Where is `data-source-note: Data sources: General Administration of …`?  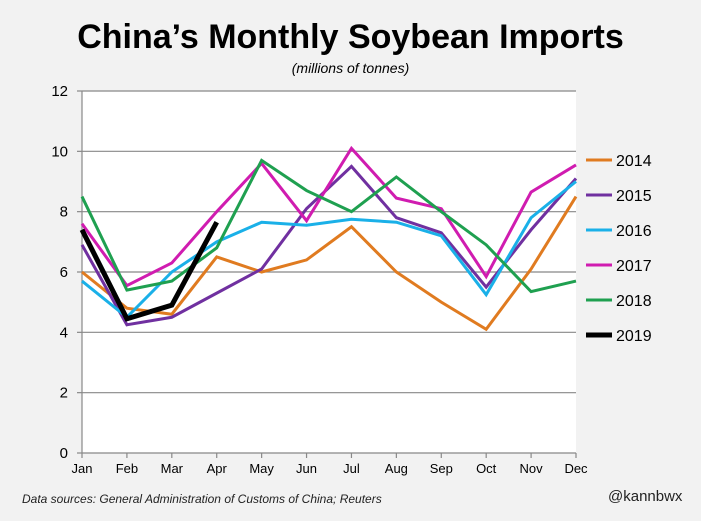 data-source-note: Data sources: General Administration of … is located at coordinates (202, 499).